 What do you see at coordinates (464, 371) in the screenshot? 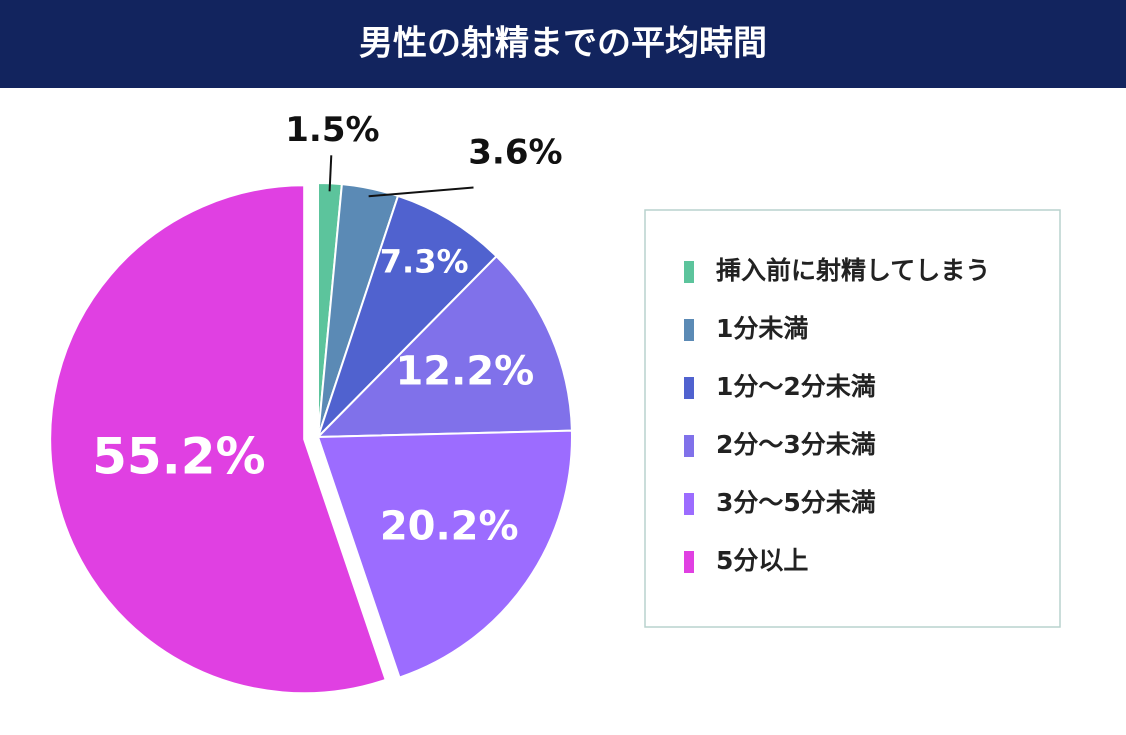
I see `data-label: 12.2%` at bounding box center [464, 371].